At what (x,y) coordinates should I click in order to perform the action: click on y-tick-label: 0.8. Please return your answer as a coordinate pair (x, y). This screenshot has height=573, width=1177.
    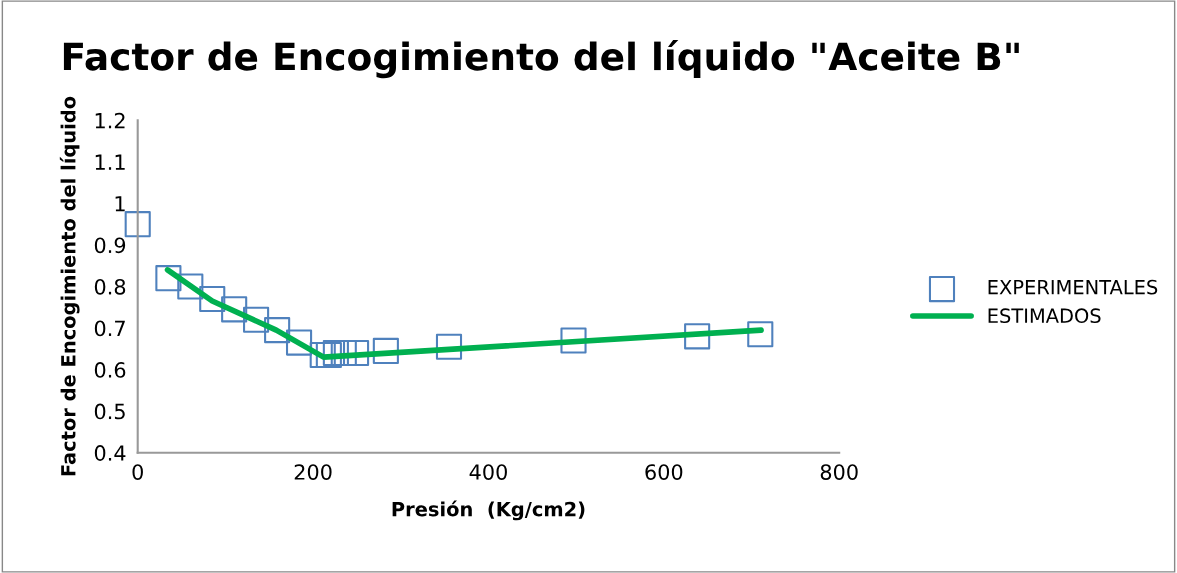
    Looking at the image, I should click on (110, 286).